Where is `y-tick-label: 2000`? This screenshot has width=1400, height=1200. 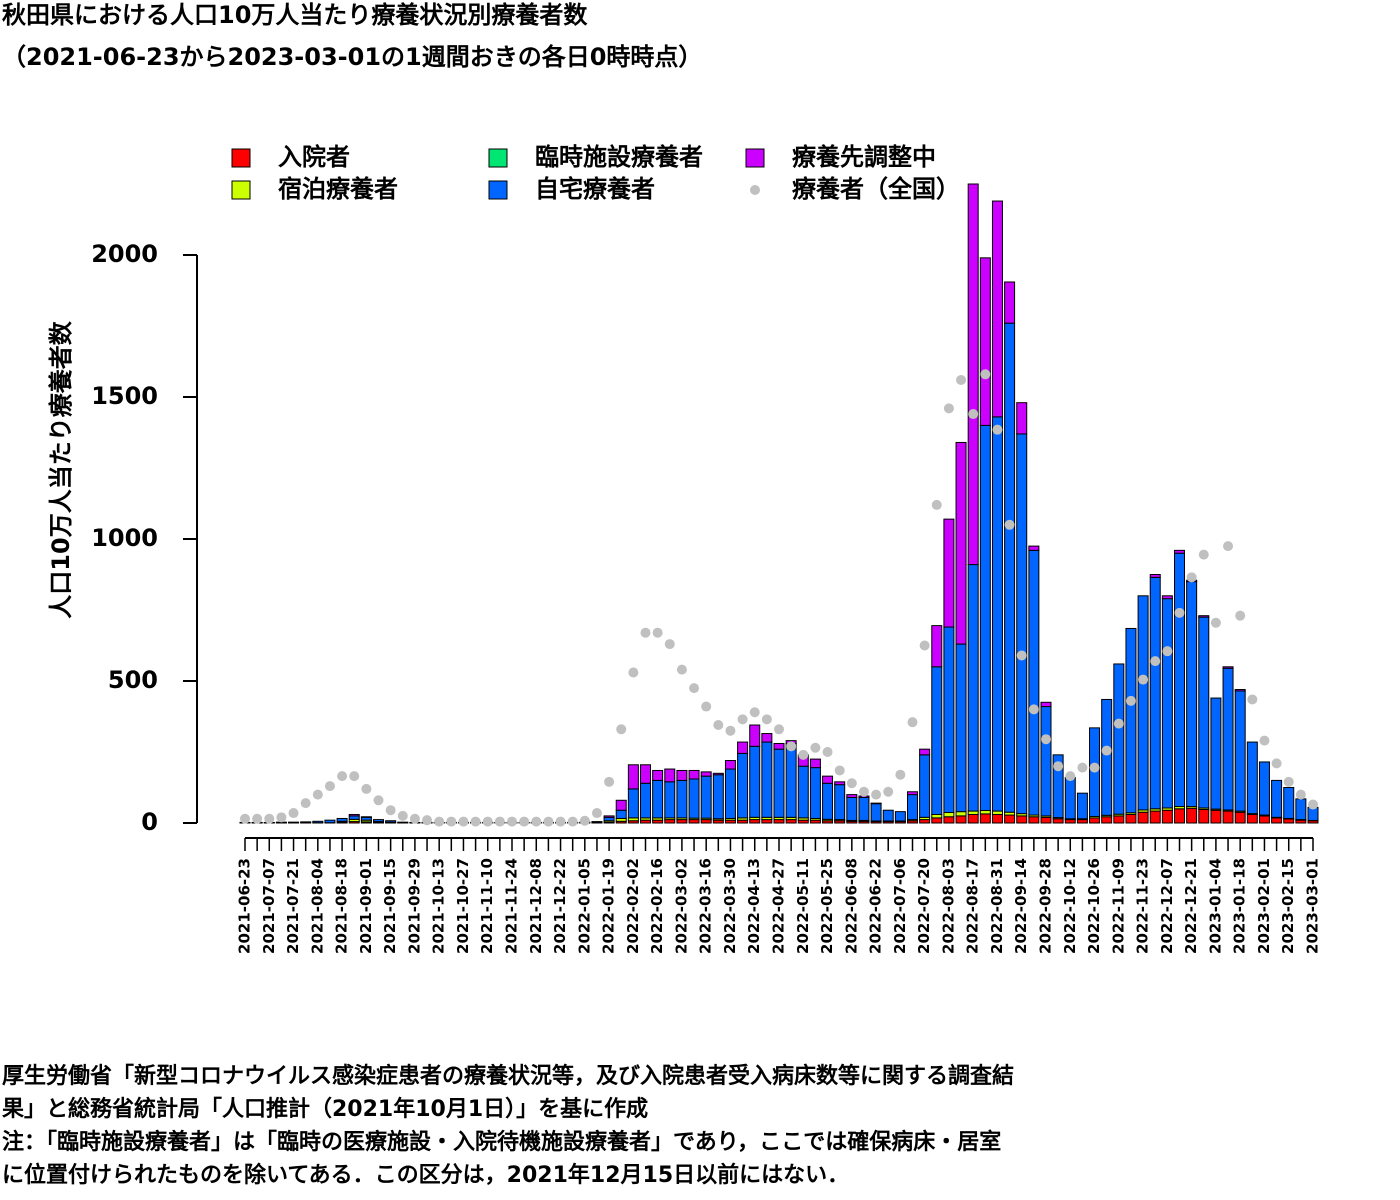 y-tick-label: 2000 is located at coordinates (124, 254).